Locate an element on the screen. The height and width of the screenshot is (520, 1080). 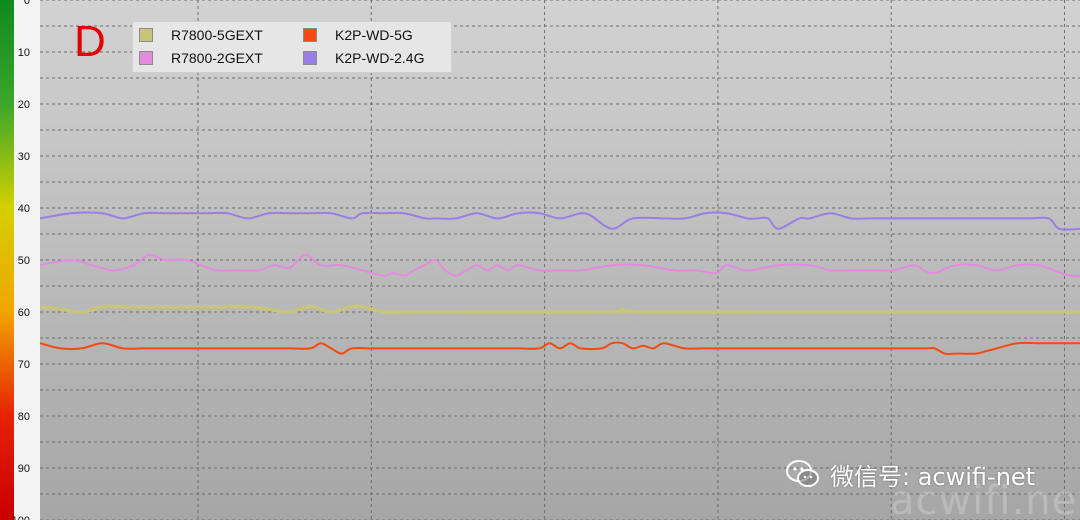
signal-gradient-bar is located at coordinates (7, 260).